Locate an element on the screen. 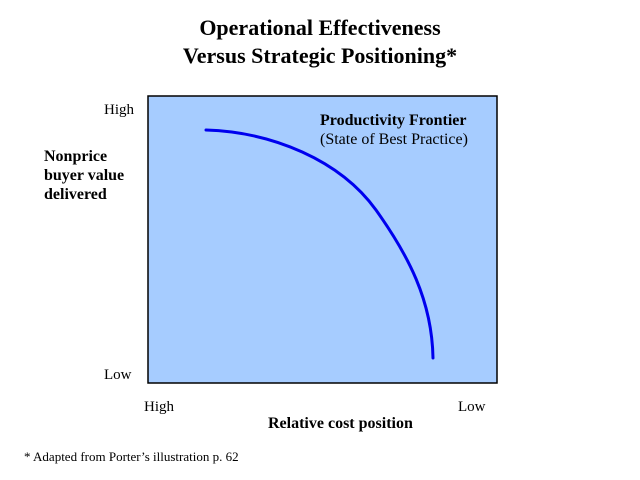 The height and width of the screenshot is (480, 640). y-axis-title: Nonprice buyer value delivered is located at coordinates (84, 175).